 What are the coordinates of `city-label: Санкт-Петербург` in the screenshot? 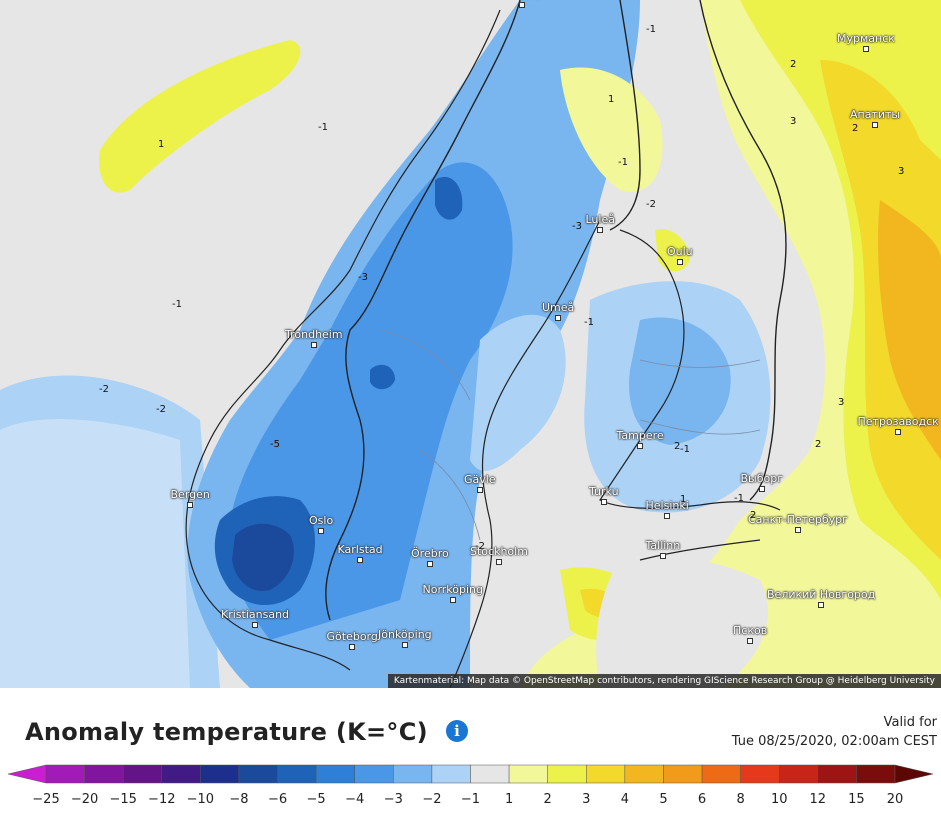 It's located at (798, 519).